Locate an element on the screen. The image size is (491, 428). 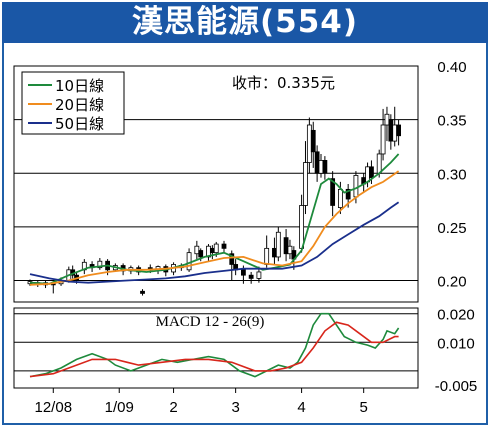
legend-label-0: 10日線 is located at coordinates (79, 86).